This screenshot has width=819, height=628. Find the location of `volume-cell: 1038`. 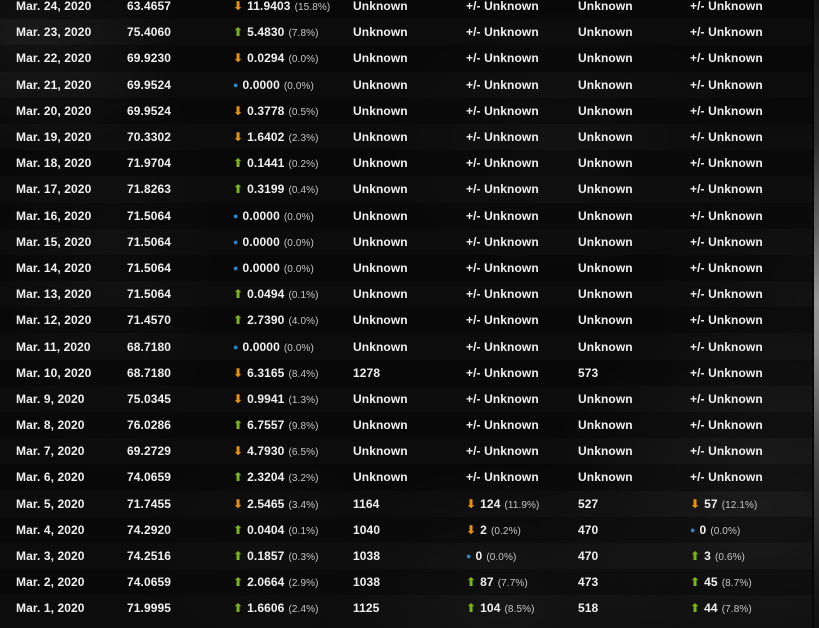

volume-cell: 1038 is located at coordinates (367, 582).